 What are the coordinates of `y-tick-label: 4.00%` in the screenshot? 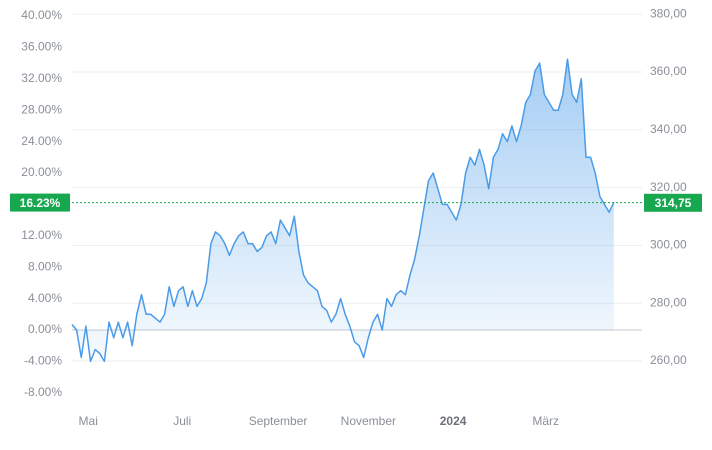 It's located at (45, 298).